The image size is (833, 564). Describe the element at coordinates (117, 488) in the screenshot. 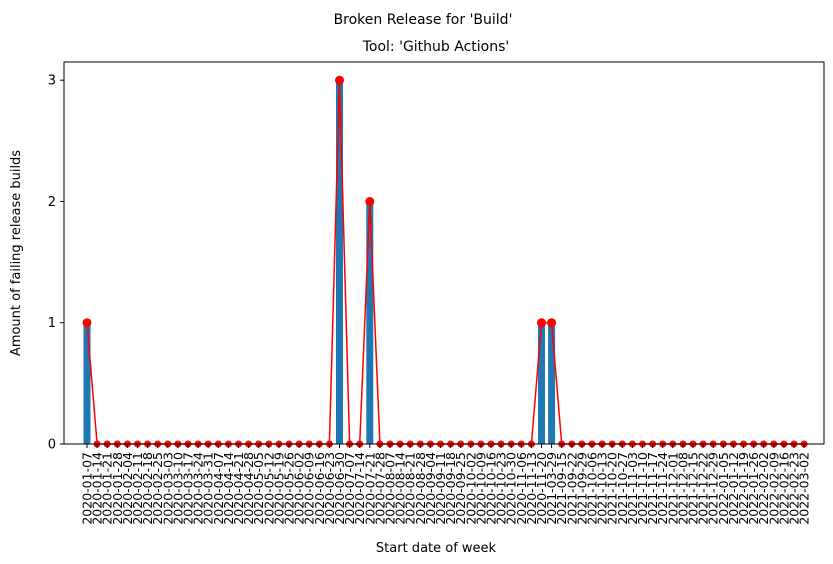

I see `x-tick-label: 2020-01-28` at that location.